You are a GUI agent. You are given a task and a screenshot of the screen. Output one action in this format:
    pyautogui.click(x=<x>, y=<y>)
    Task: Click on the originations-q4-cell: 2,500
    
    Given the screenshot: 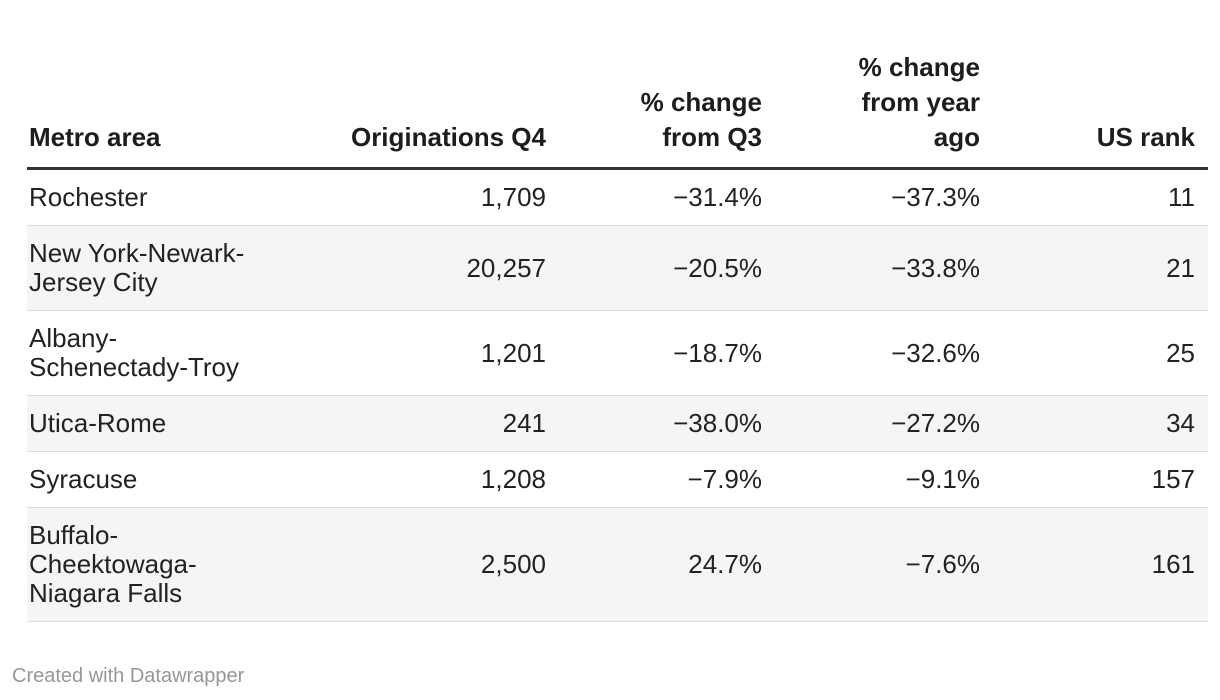 What is the action you would take?
    pyautogui.click(x=426, y=564)
    